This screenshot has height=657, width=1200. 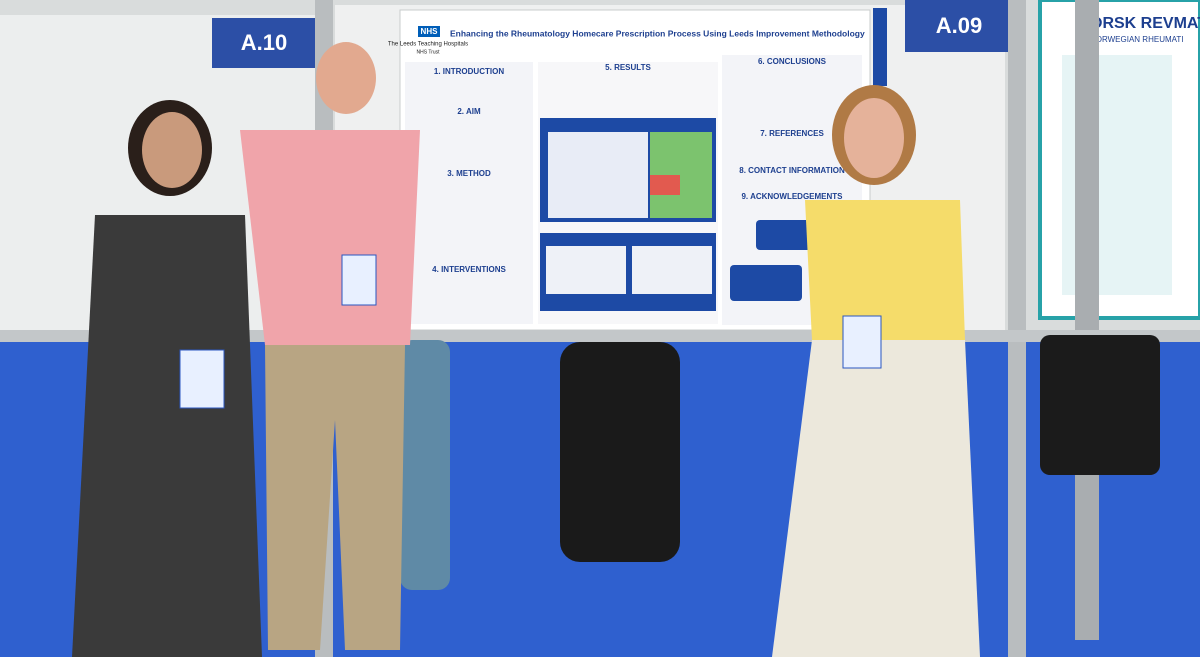 I want to click on right-poster-title: ORSK REVMAT, so click(x=1145, y=23).